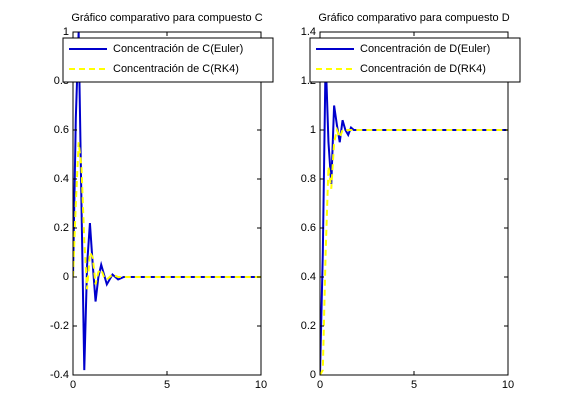 This screenshot has width=561, height=420. What do you see at coordinates (176, 69) in the screenshot?
I see `legend-label: Concentración de C(RK4)` at bounding box center [176, 69].